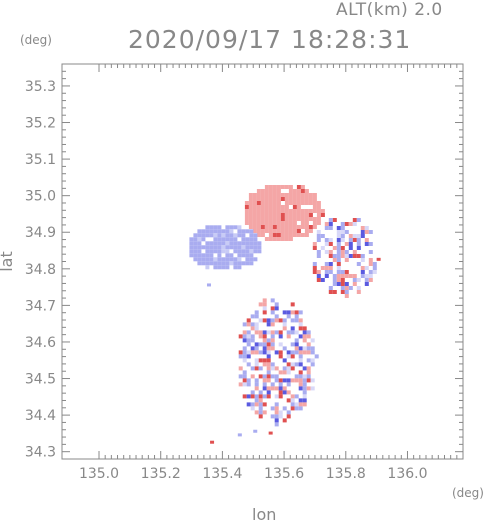 The height and width of the screenshot is (524, 491). What do you see at coordinates (40, 306) in the screenshot?
I see `y-tick-label: 34.7` at bounding box center [40, 306].